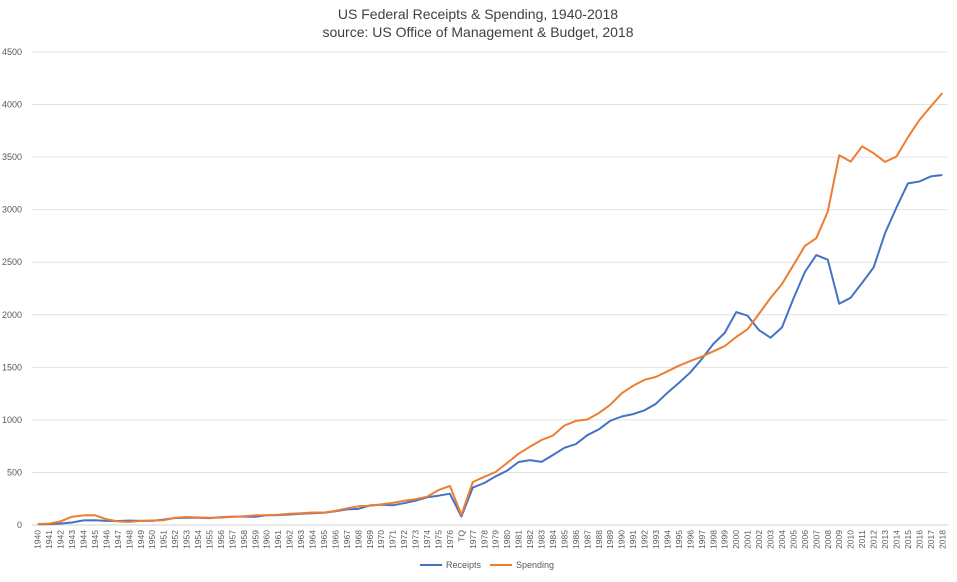 Image resolution: width=957 pixels, height=582 pixels. I want to click on x-tick-label: 2018, so click(942, 539).